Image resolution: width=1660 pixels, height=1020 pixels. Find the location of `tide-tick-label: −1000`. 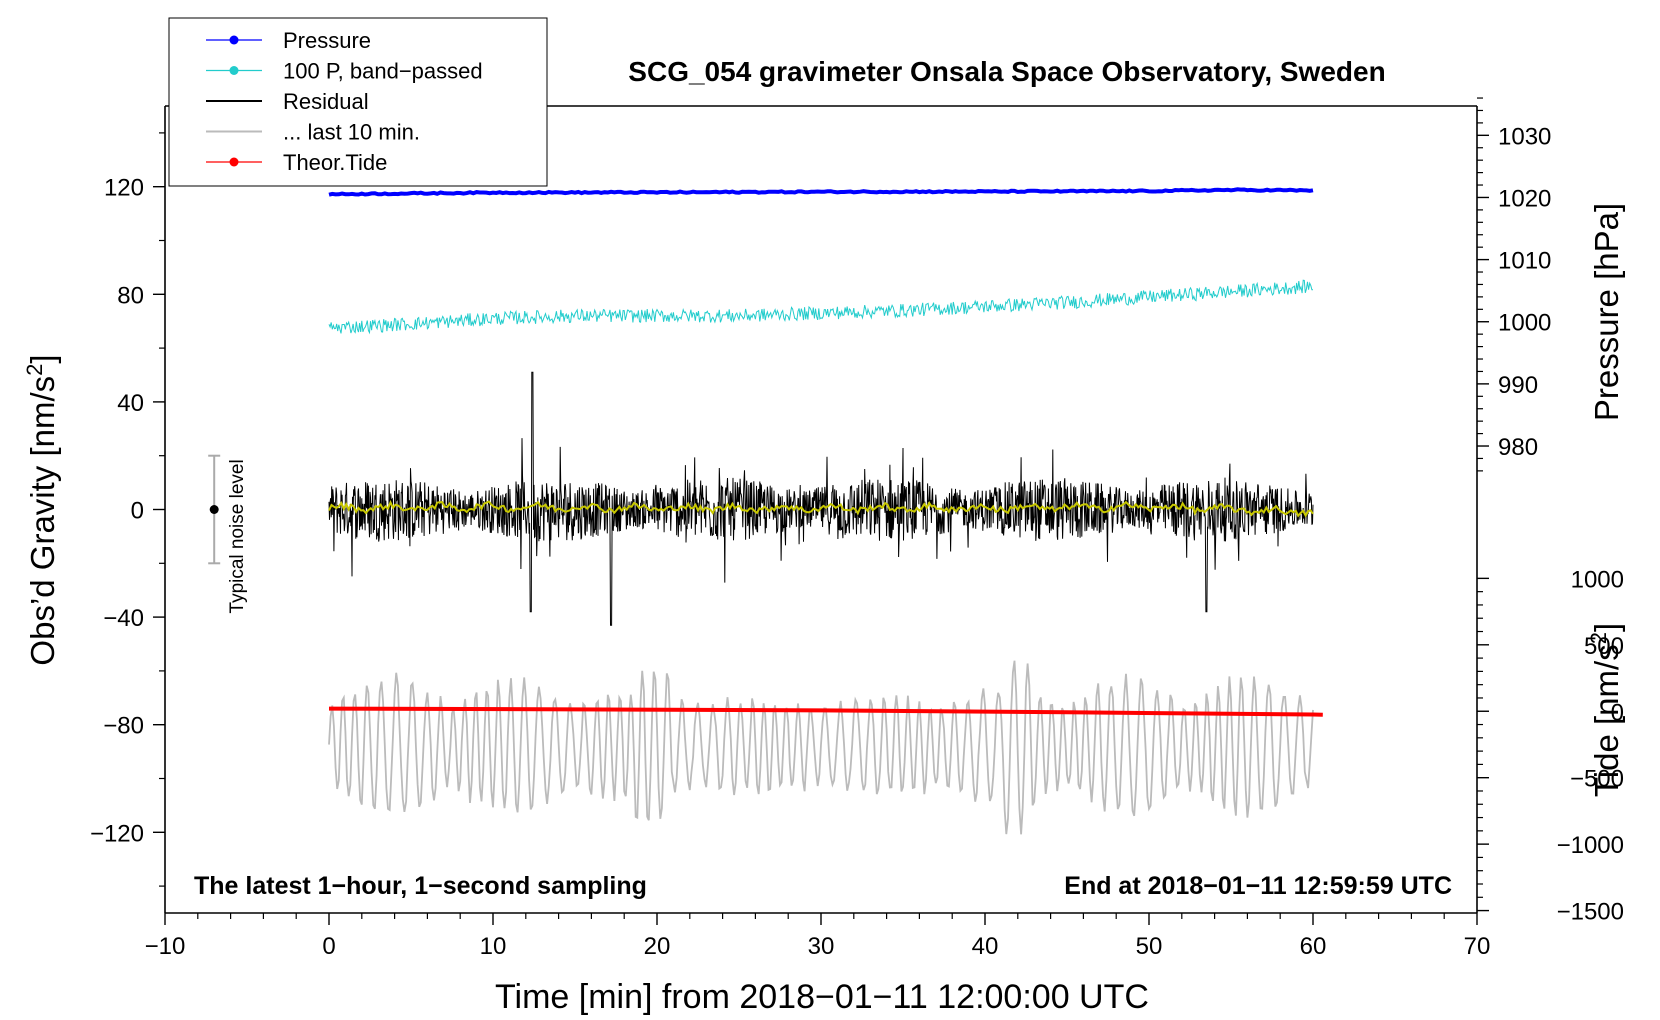

tide-tick-label: −1000 is located at coordinates (1590, 845).